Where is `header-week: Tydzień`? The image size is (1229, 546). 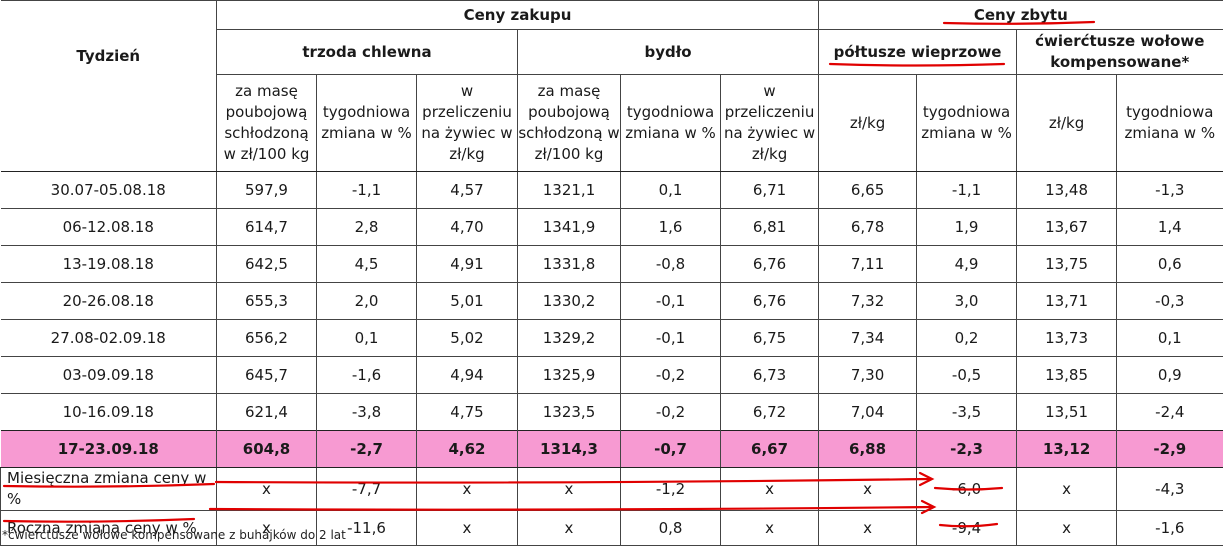 header-week: Tydzień is located at coordinates (108, 86).